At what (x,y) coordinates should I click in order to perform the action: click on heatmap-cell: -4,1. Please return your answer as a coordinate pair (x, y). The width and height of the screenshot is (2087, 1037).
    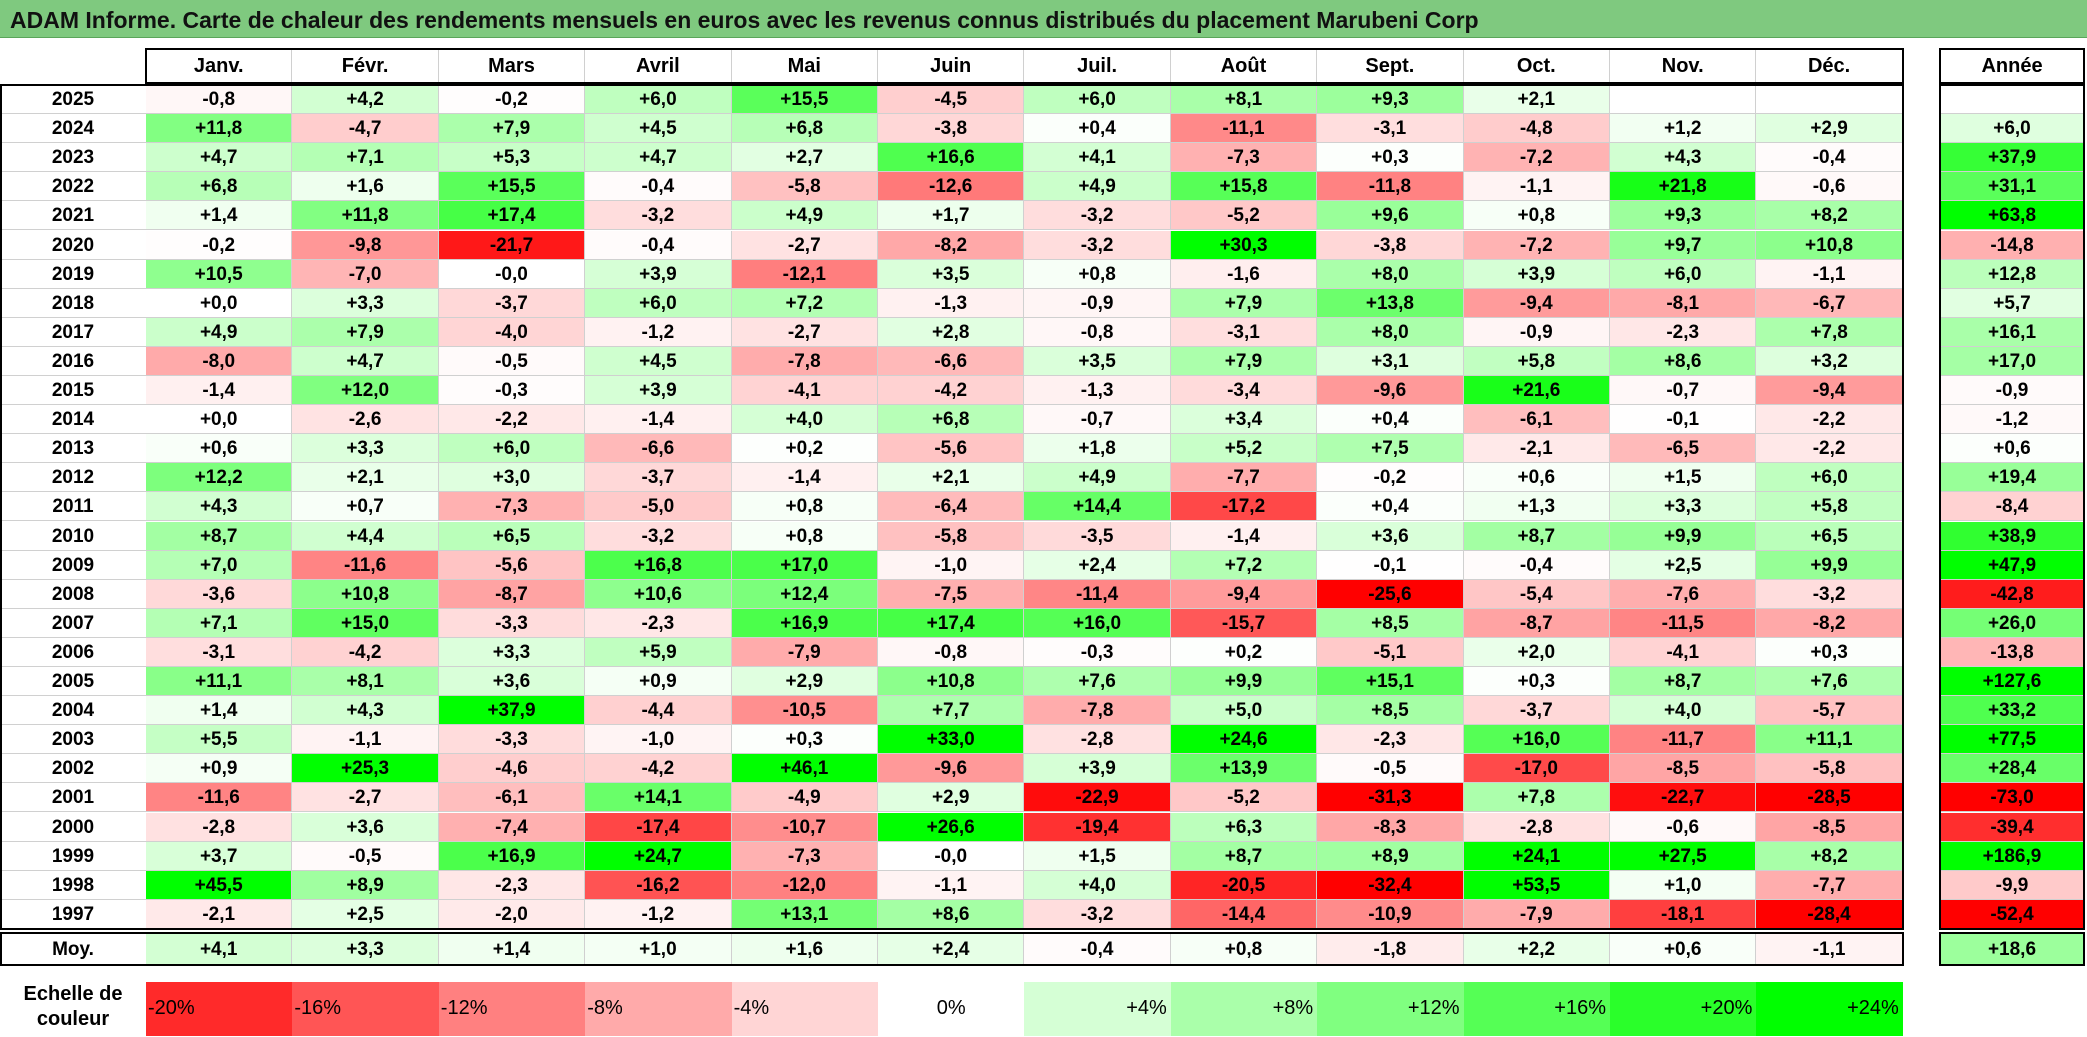
    Looking at the image, I should click on (804, 391).